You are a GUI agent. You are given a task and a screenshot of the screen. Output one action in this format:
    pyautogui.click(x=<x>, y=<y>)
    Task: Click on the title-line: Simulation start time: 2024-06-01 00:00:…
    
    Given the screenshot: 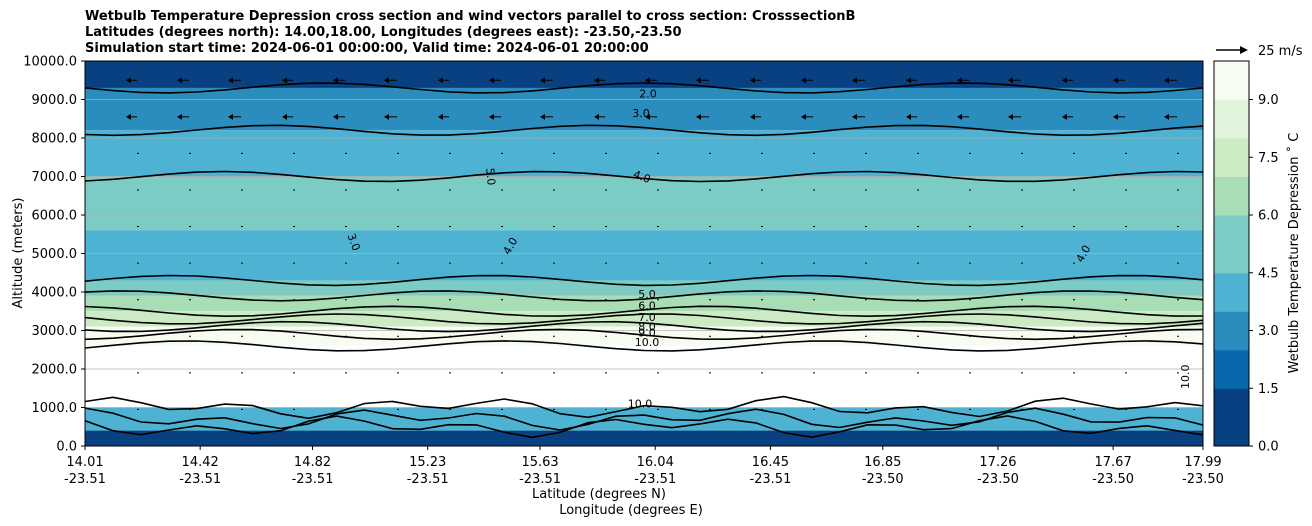 What is the action you would take?
    pyautogui.click(x=367, y=48)
    